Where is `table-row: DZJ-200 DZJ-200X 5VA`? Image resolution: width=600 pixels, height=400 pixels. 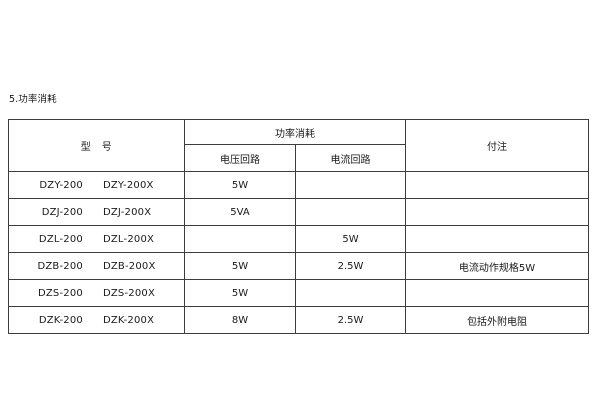
table-row: DZJ-200 DZJ-200X 5VA is located at coordinates (298, 212).